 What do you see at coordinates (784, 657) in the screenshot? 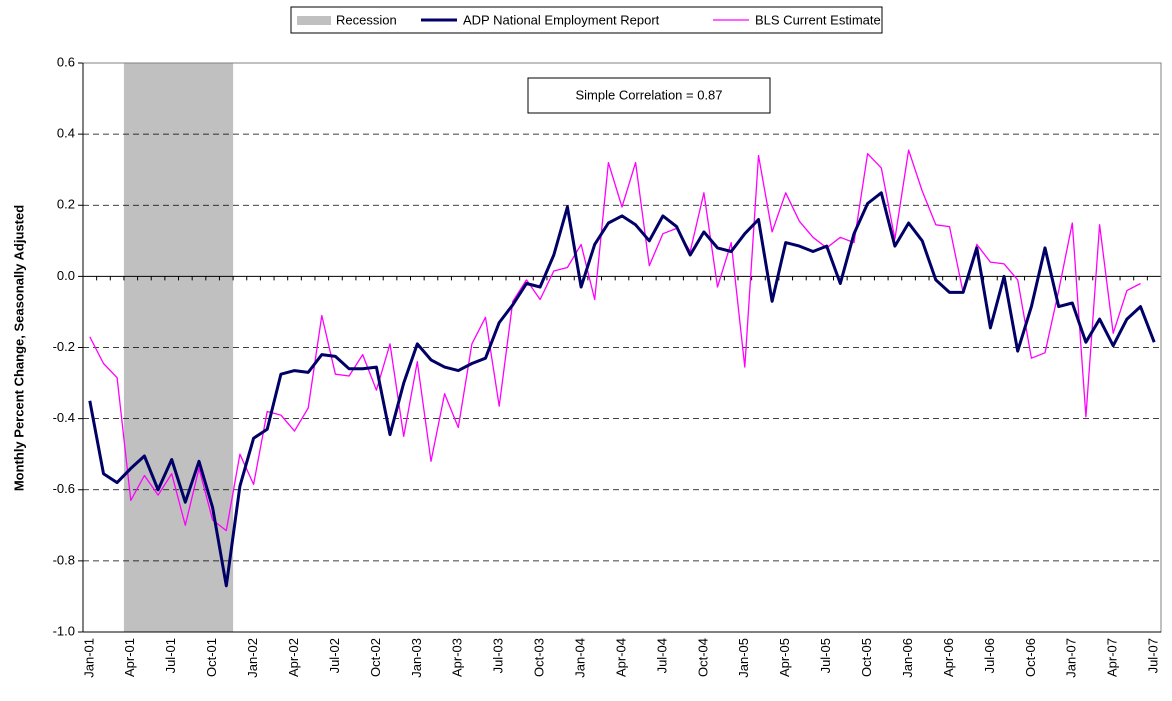
I see `x-tick-label: Apr-05` at bounding box center [784, 657].